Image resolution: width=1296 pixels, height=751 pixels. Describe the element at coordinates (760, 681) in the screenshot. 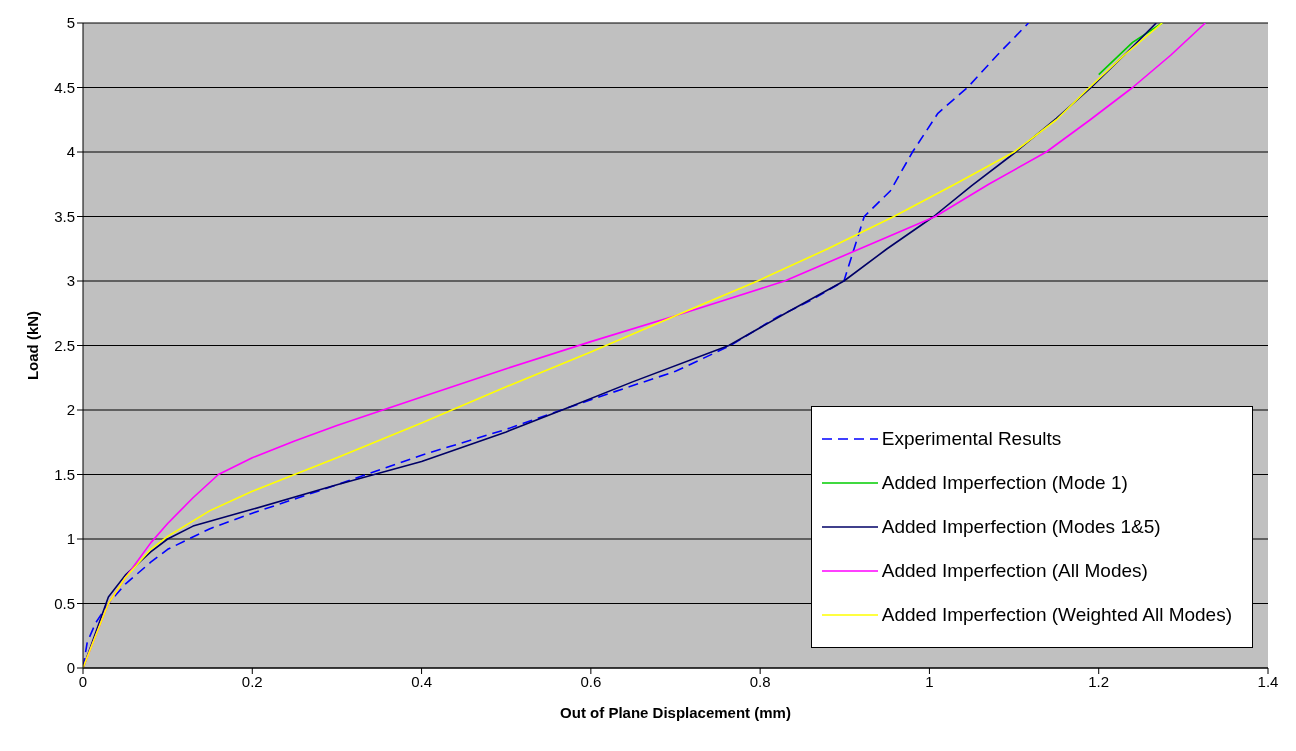

I see `x-tick-label: 0.8` at that location.